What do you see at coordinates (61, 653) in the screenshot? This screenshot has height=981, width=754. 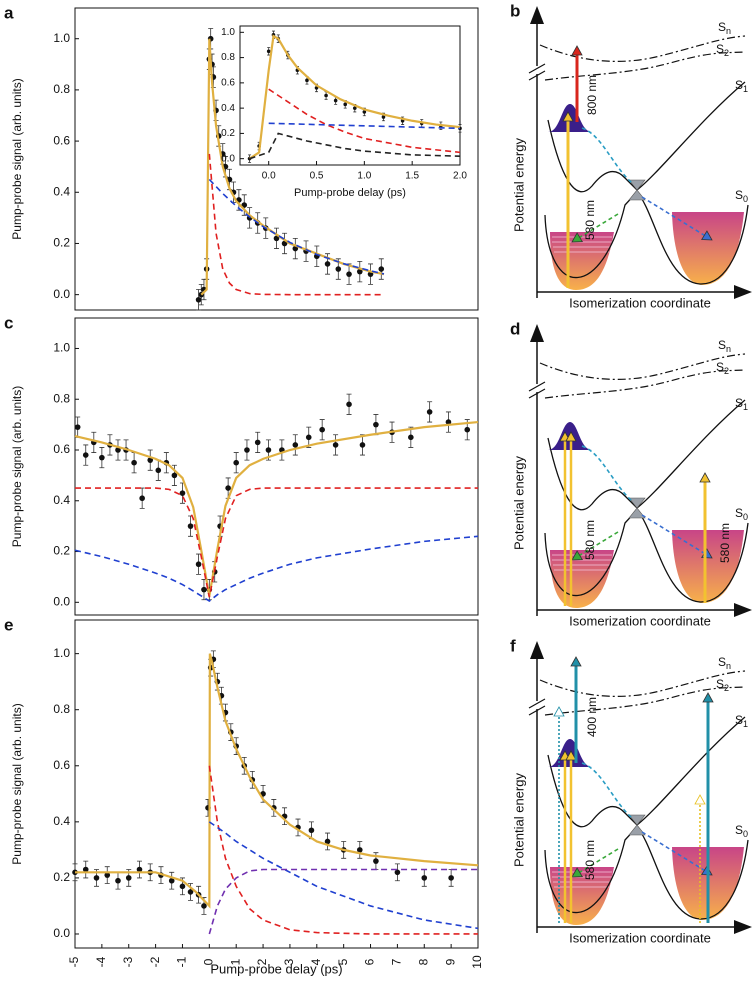 I see `y-tick-label: 1.0` at bounding box center [61, 653].